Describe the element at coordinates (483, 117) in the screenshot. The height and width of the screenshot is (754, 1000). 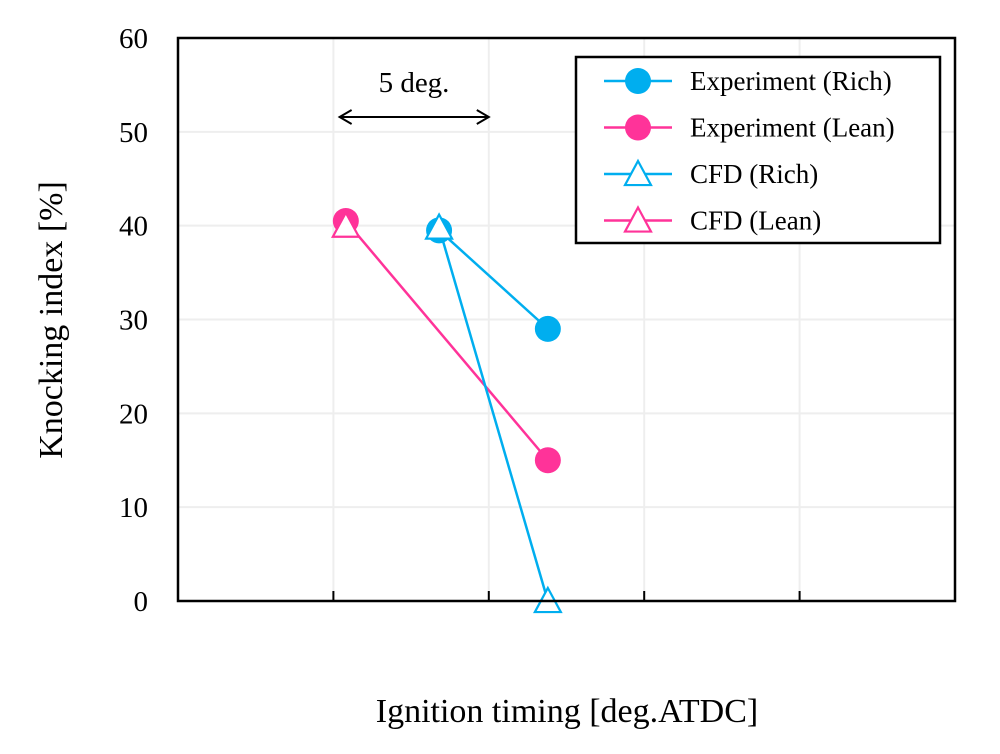
I see `annotation-arrowhead-right` at that location.